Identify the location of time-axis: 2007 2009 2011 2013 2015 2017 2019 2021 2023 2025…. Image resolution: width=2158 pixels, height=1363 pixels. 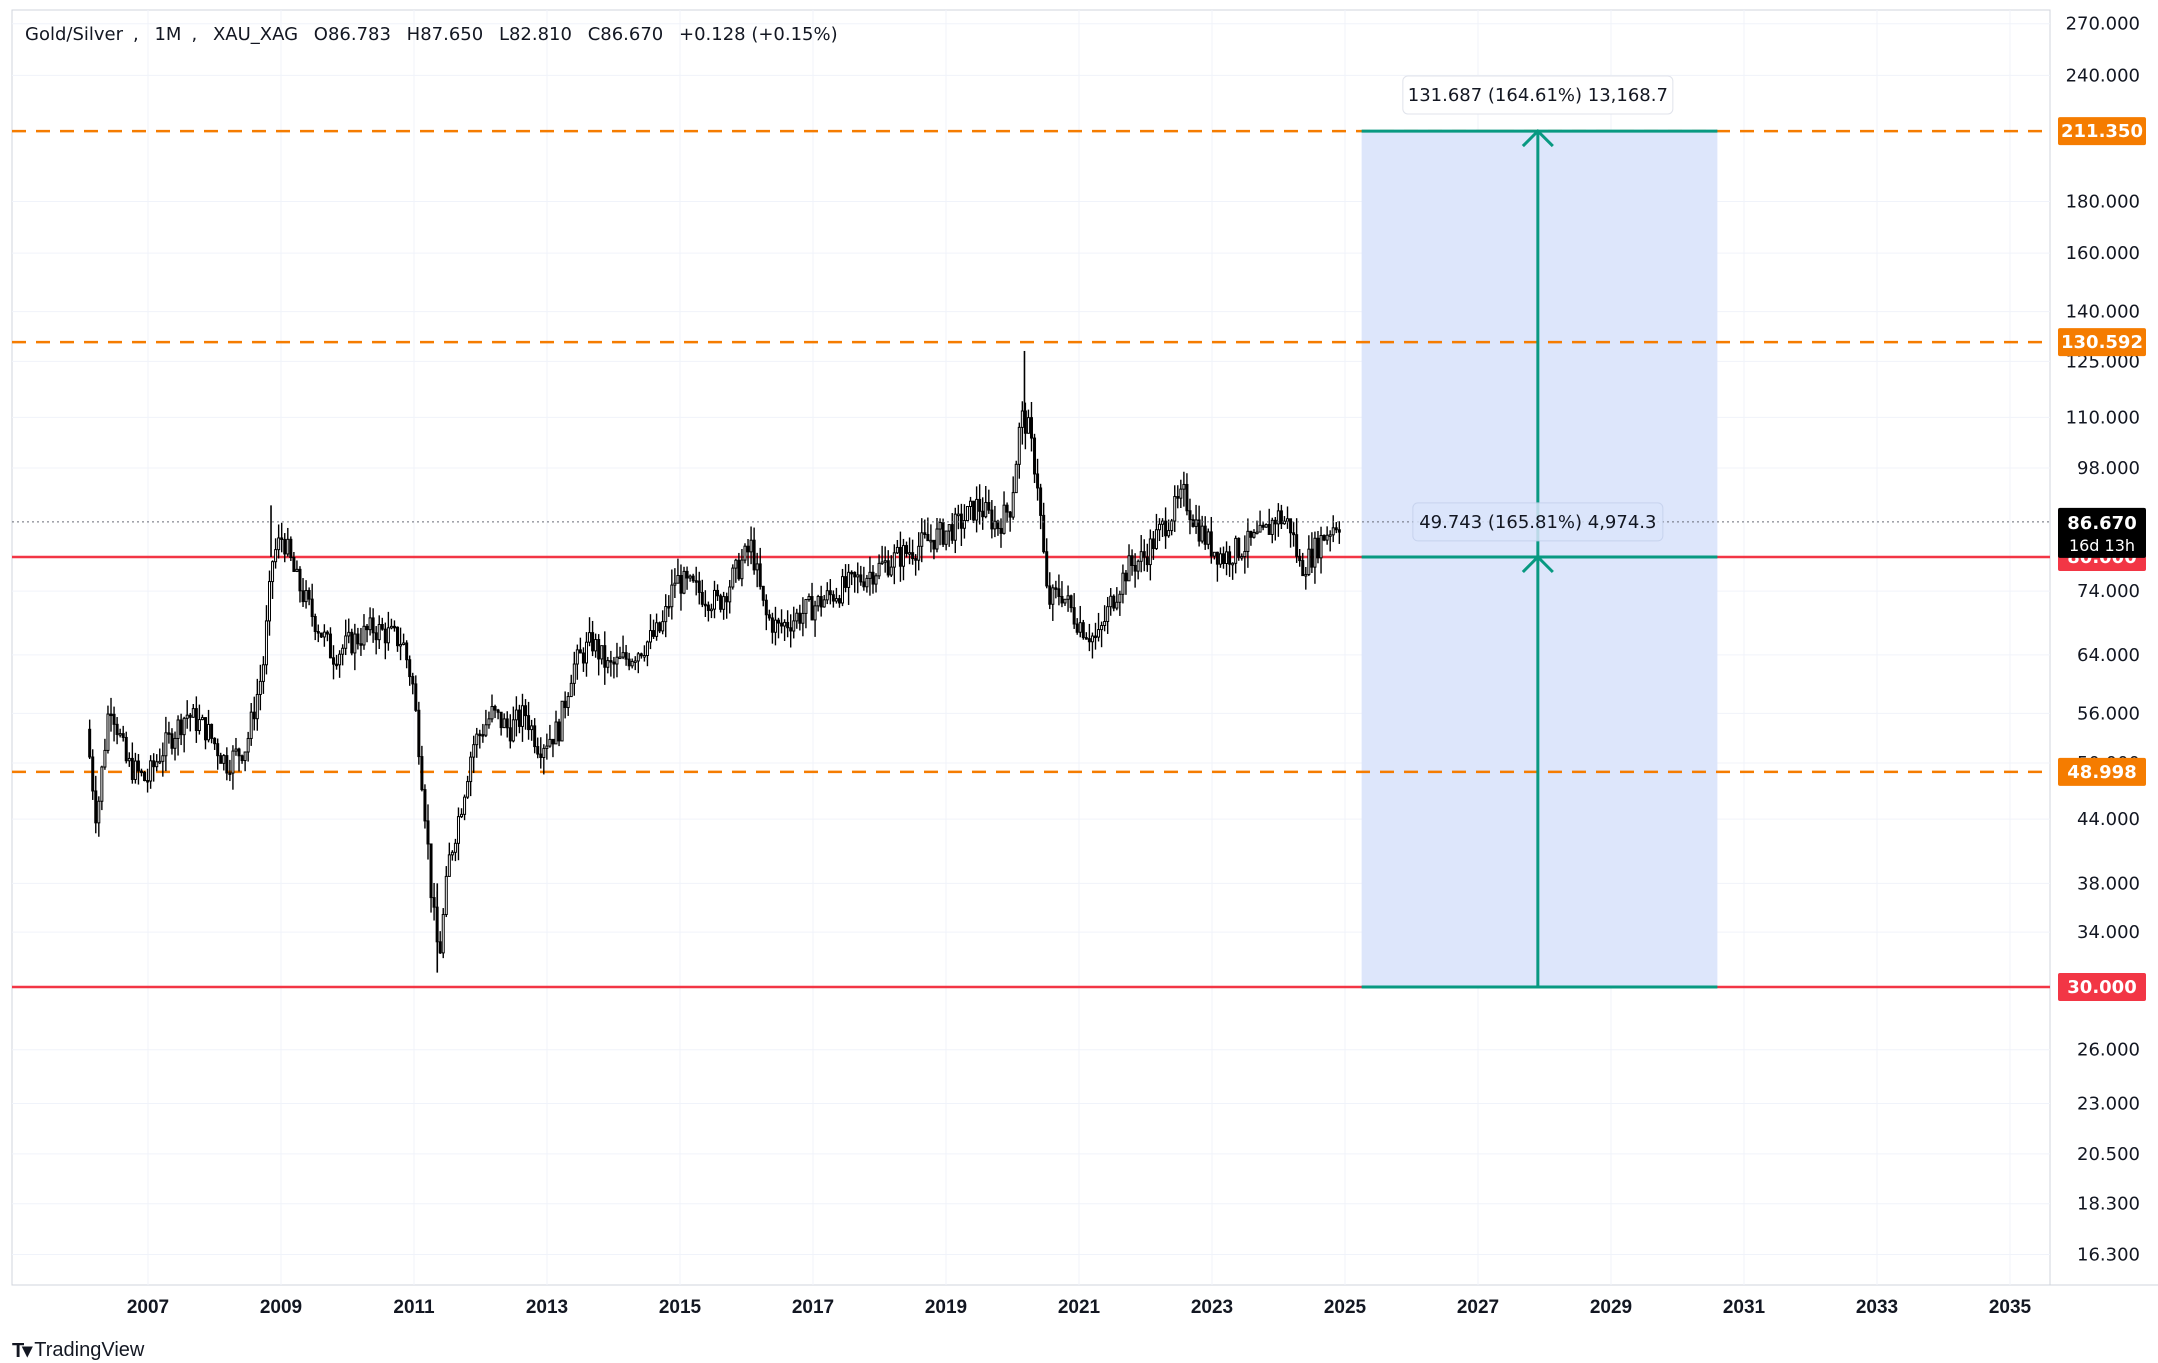
(1079, 1307).